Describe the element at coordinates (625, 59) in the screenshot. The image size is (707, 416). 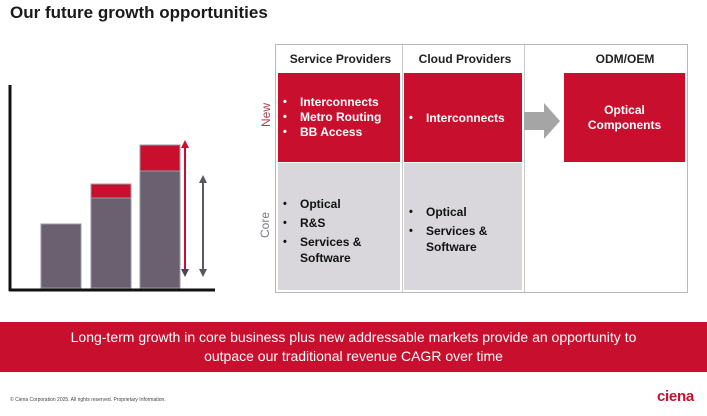
I see `column-header-odm-oem: ODM/OEM` at that location.